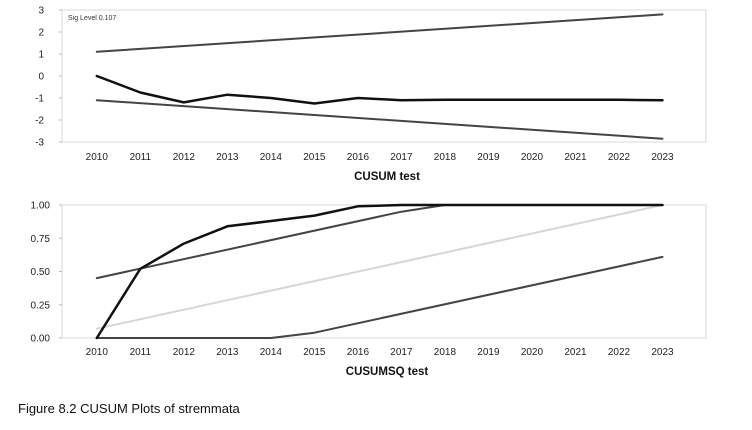 The image size is (752, 430). What do you see at coordinates (488, 157) in the screenshot?
I see `cusum-x-tick-label: 2019` at bounding box center [488, 157].